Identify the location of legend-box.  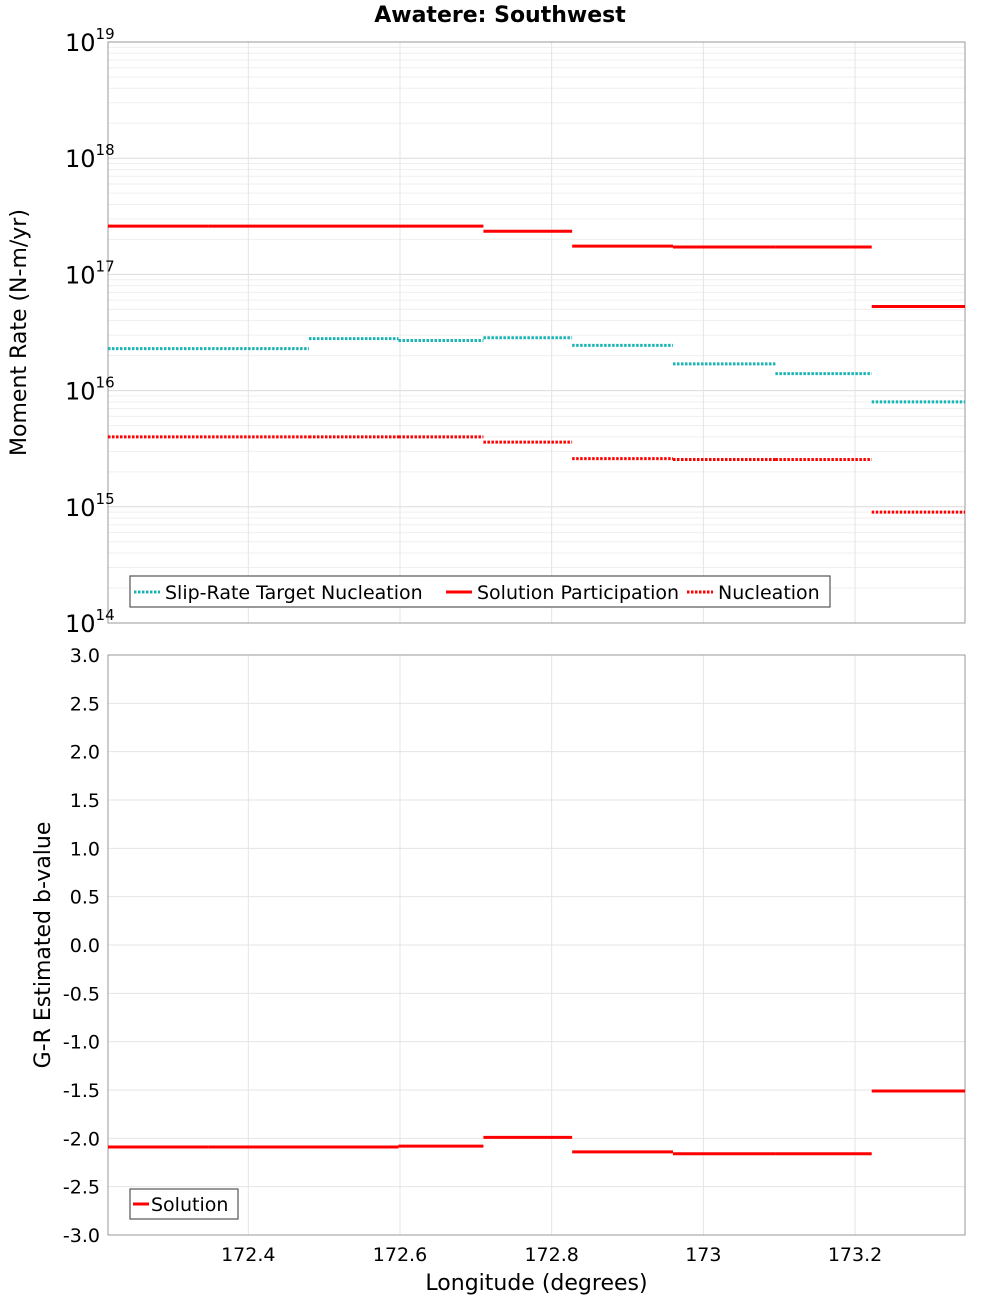
(480, 591).